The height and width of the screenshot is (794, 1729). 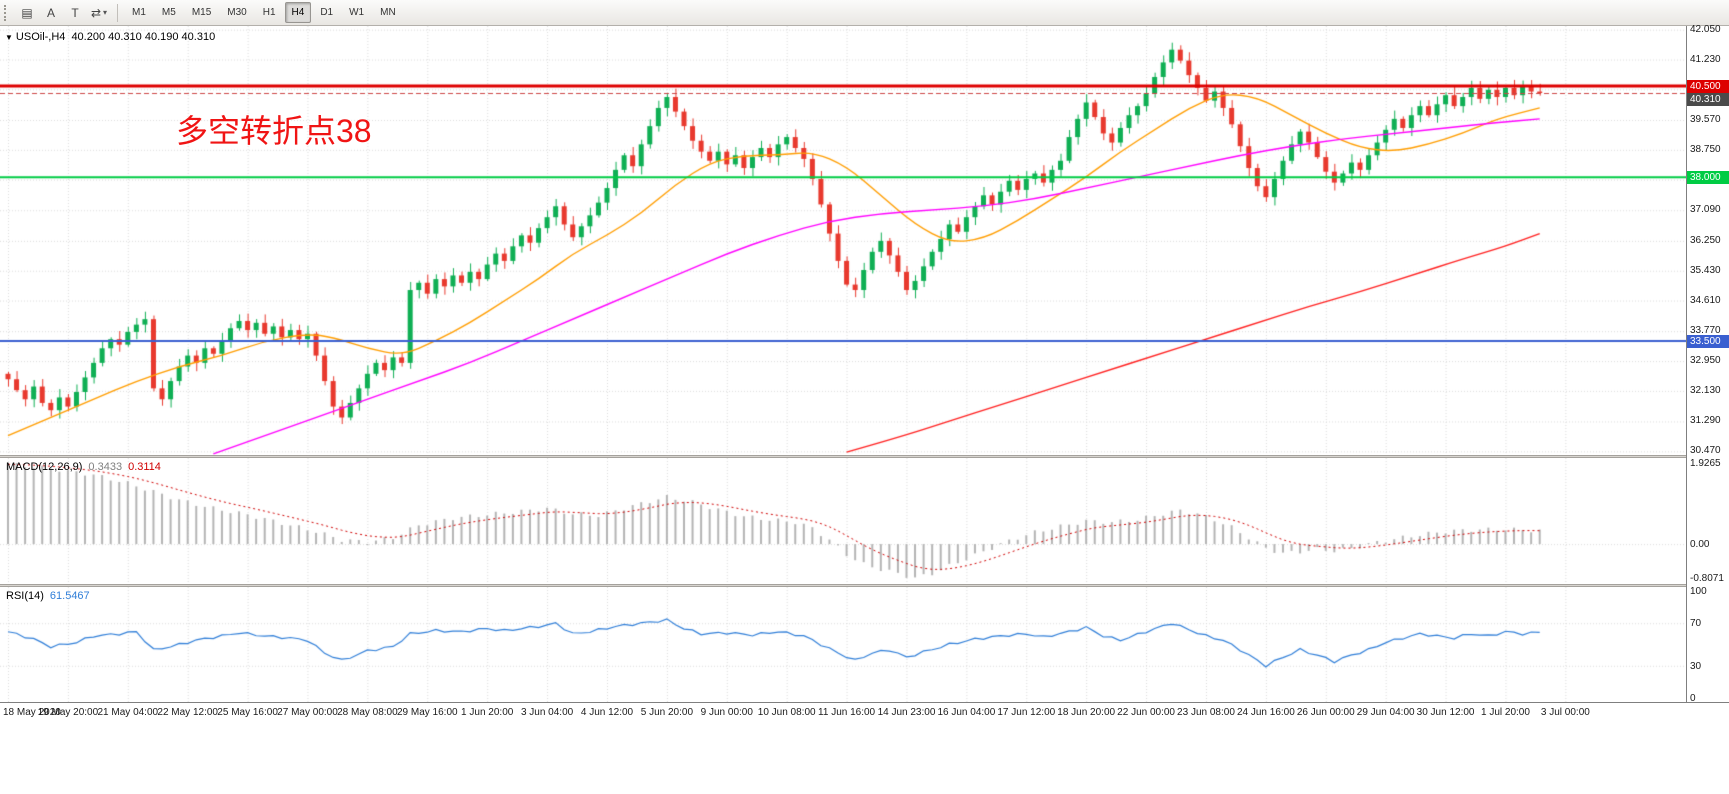 What do you see at coordinates (298, 12) in the screenshot?
I see `timeframe-h4: H4` at bounding box center [298, 12].